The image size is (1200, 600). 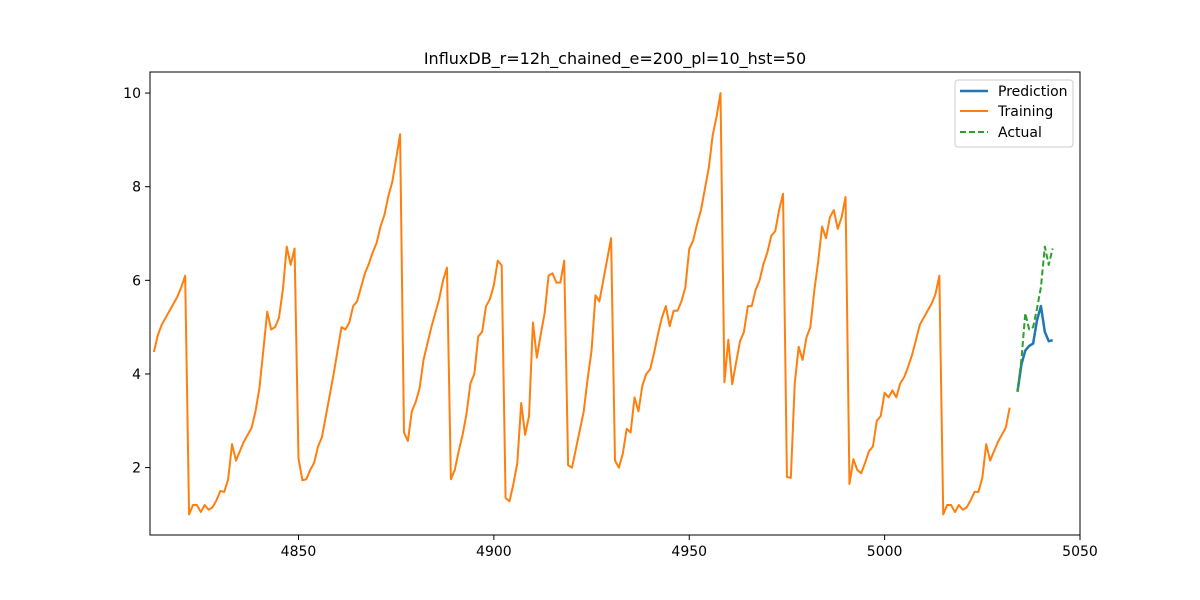 I want to click on legend-box, so click(x=1014, y=113).